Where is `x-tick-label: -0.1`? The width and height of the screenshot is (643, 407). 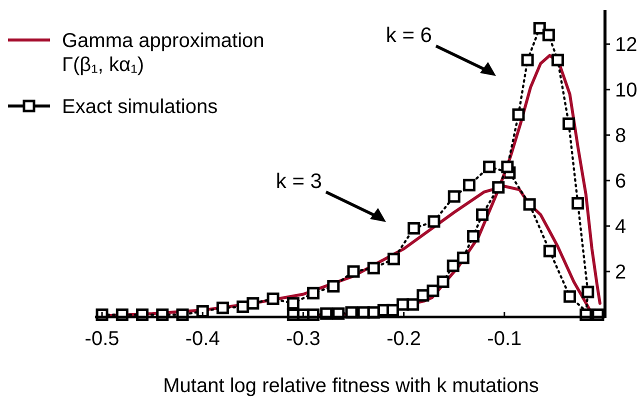 x-tick-label: -0.1 is located at coordinates (504, 339).